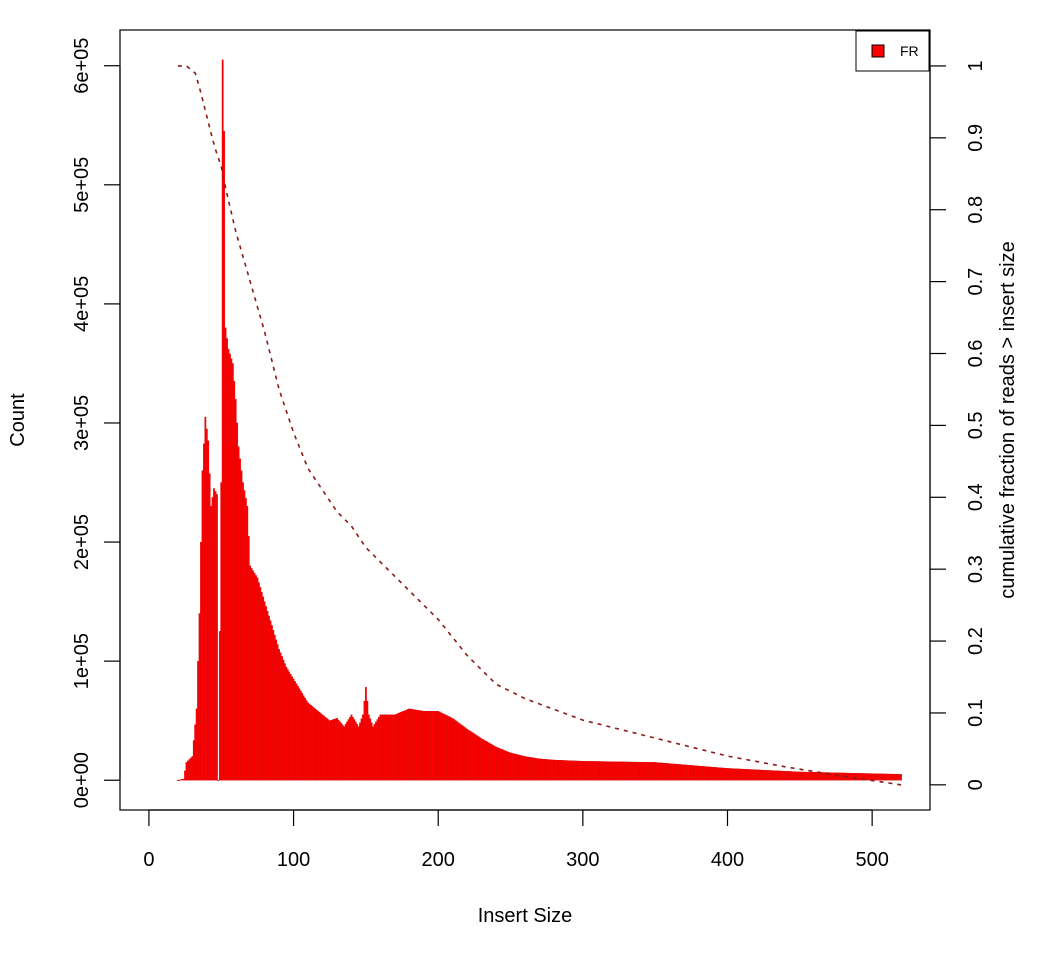 The width and height of the screenshot is (1050, 960). I want to click on y2-tick-label: 0.4, so click(976, 497).